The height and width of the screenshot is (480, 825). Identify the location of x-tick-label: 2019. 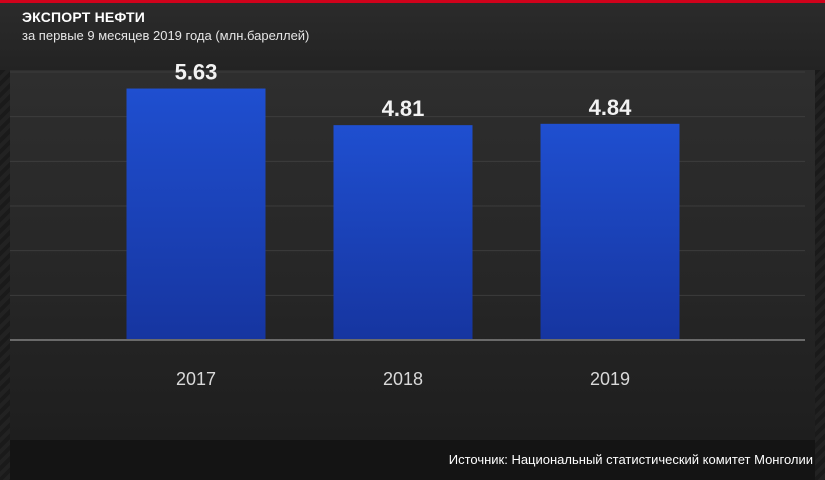
(610, 379).